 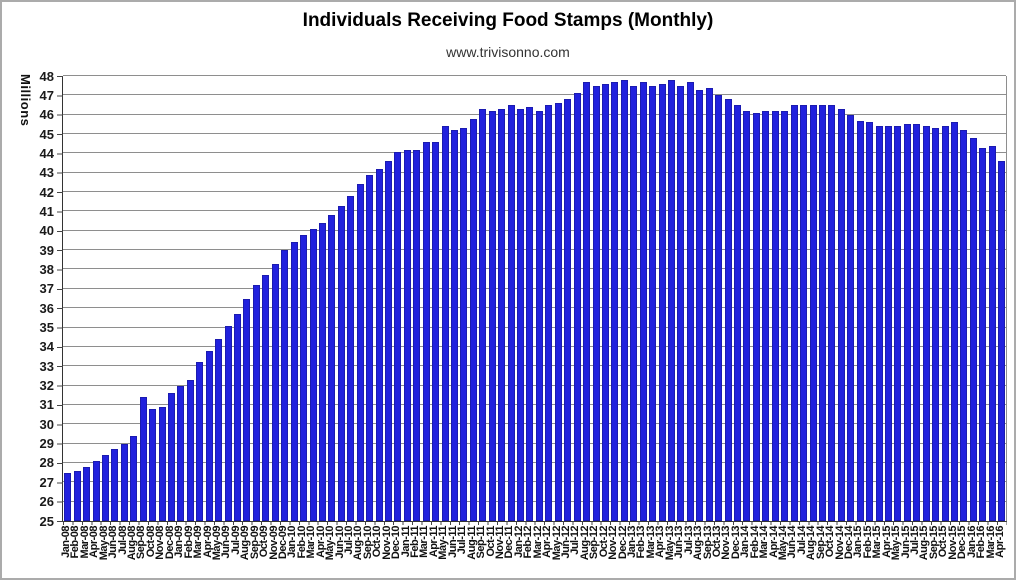 What do you see at coordinates (999, 542) in the screenshot?
I see `x-tick-label-text: Apr-16` at bounding box center [999, 542].